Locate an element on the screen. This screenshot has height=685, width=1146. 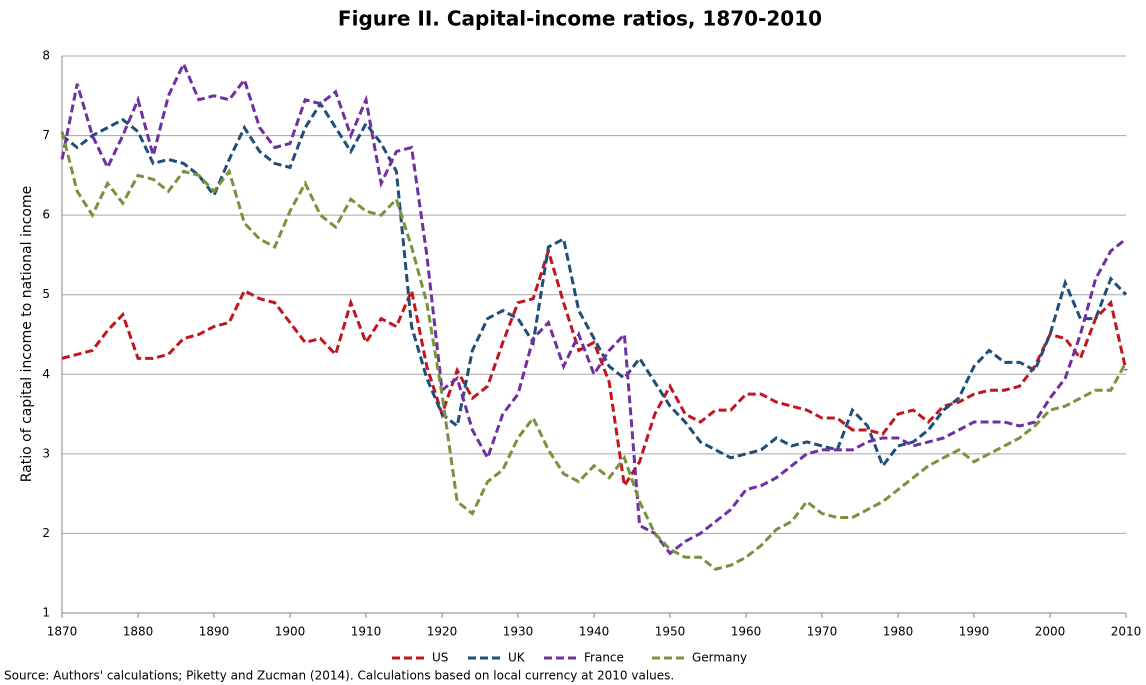
x-tick-label: 1940 is located at coordinates (594, 632).